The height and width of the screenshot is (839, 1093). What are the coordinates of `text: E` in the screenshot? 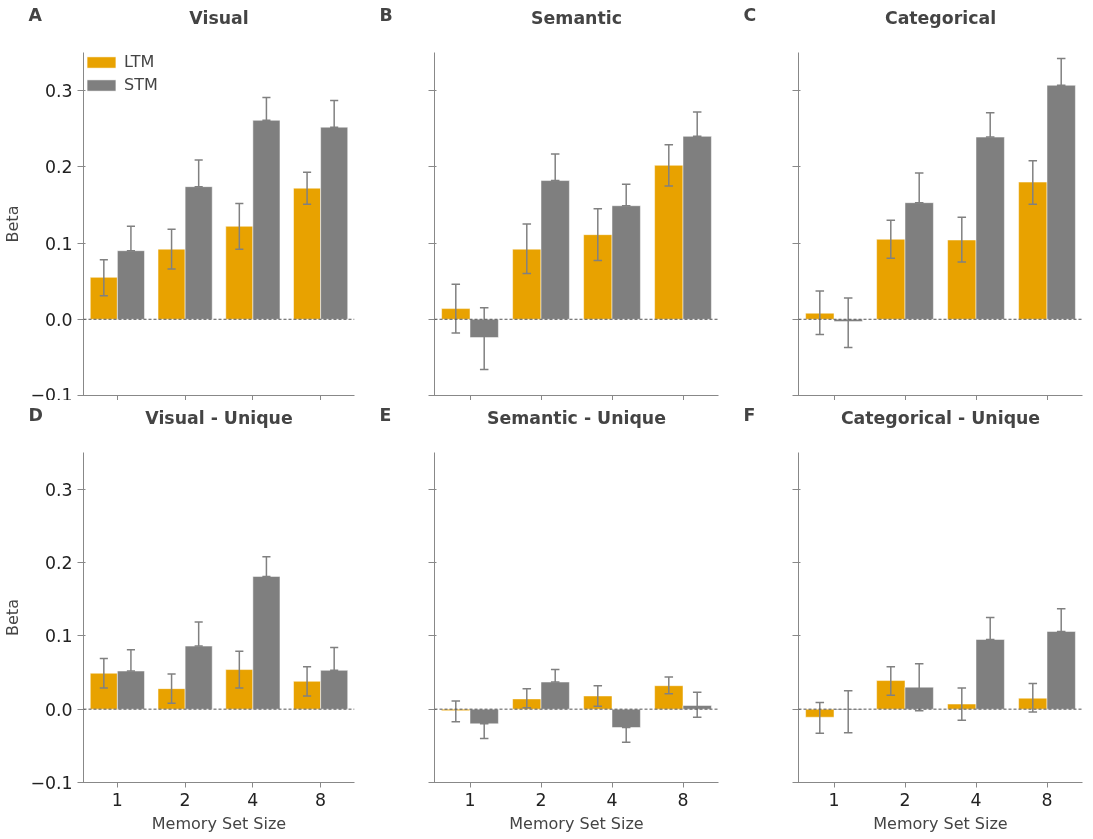 It's located at (385, 414).